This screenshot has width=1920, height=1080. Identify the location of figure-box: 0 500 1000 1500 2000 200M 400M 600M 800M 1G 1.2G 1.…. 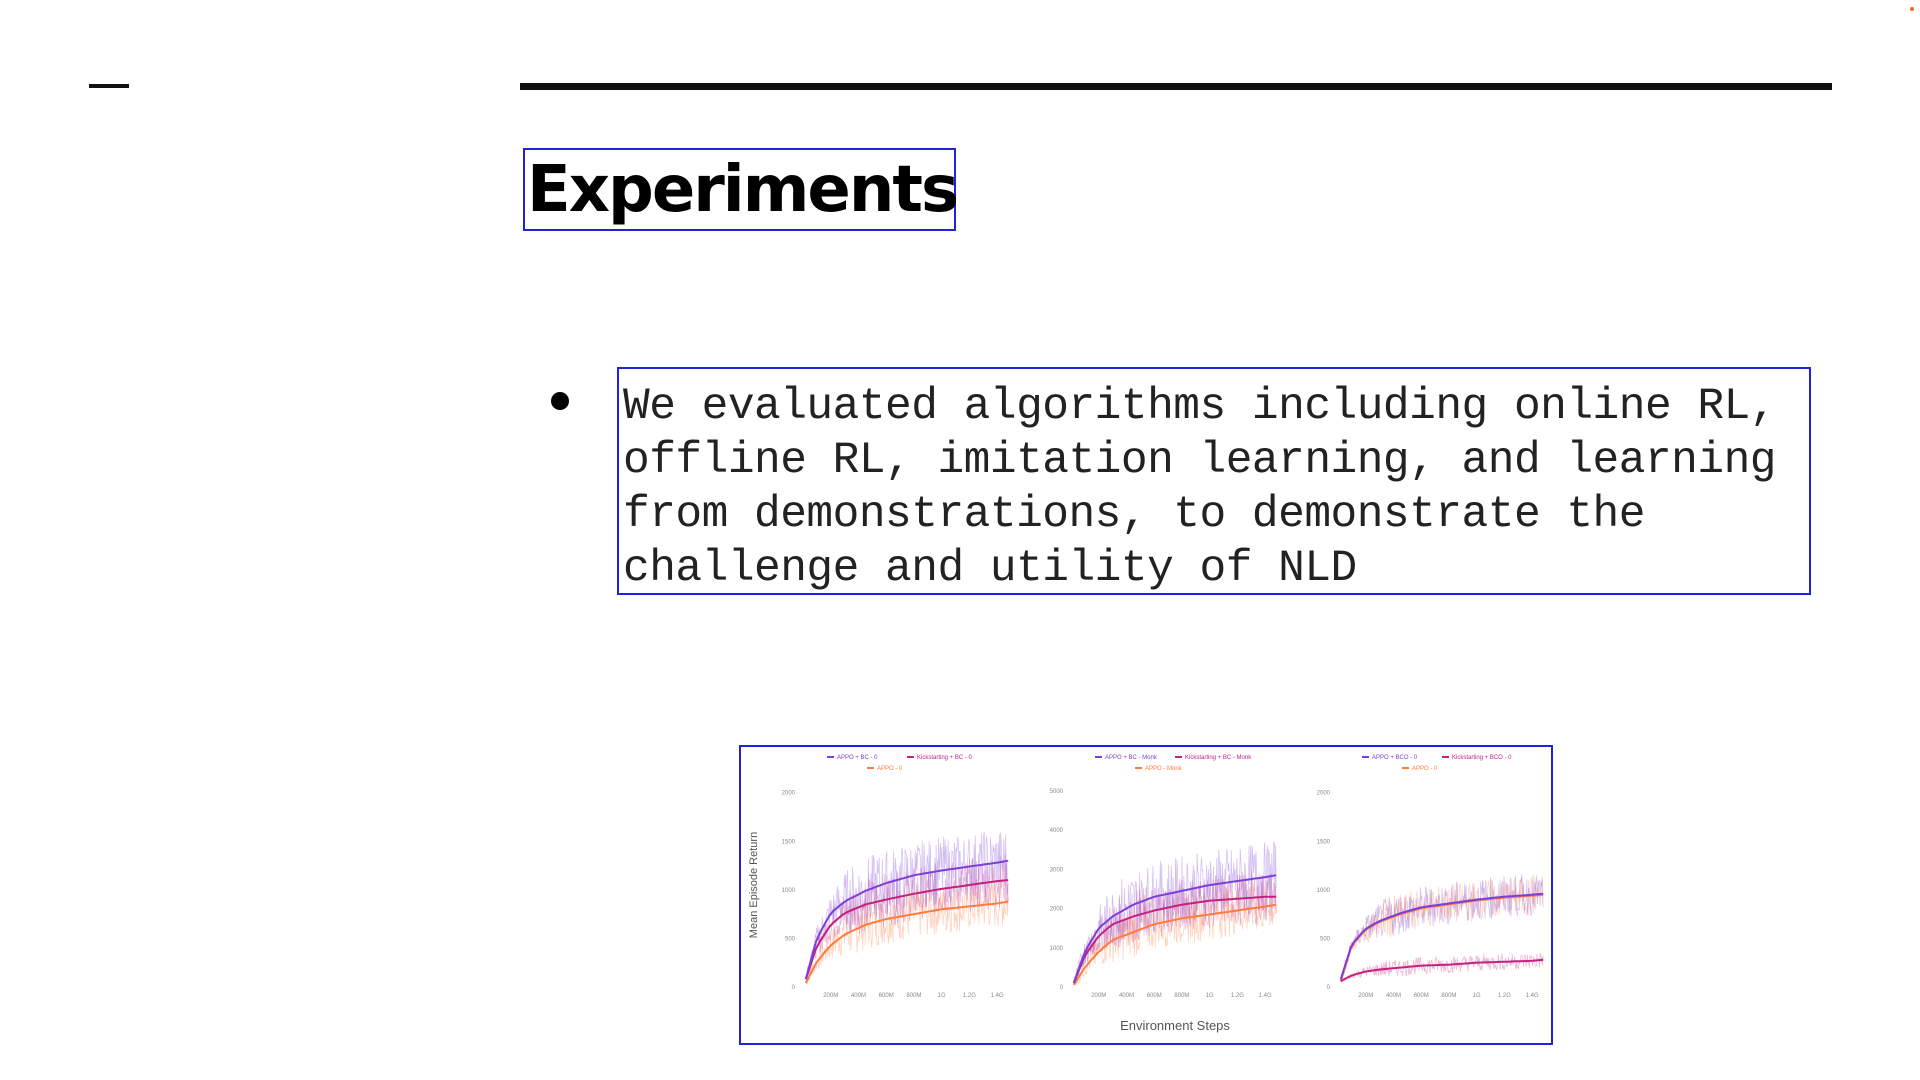
(1146, 895).